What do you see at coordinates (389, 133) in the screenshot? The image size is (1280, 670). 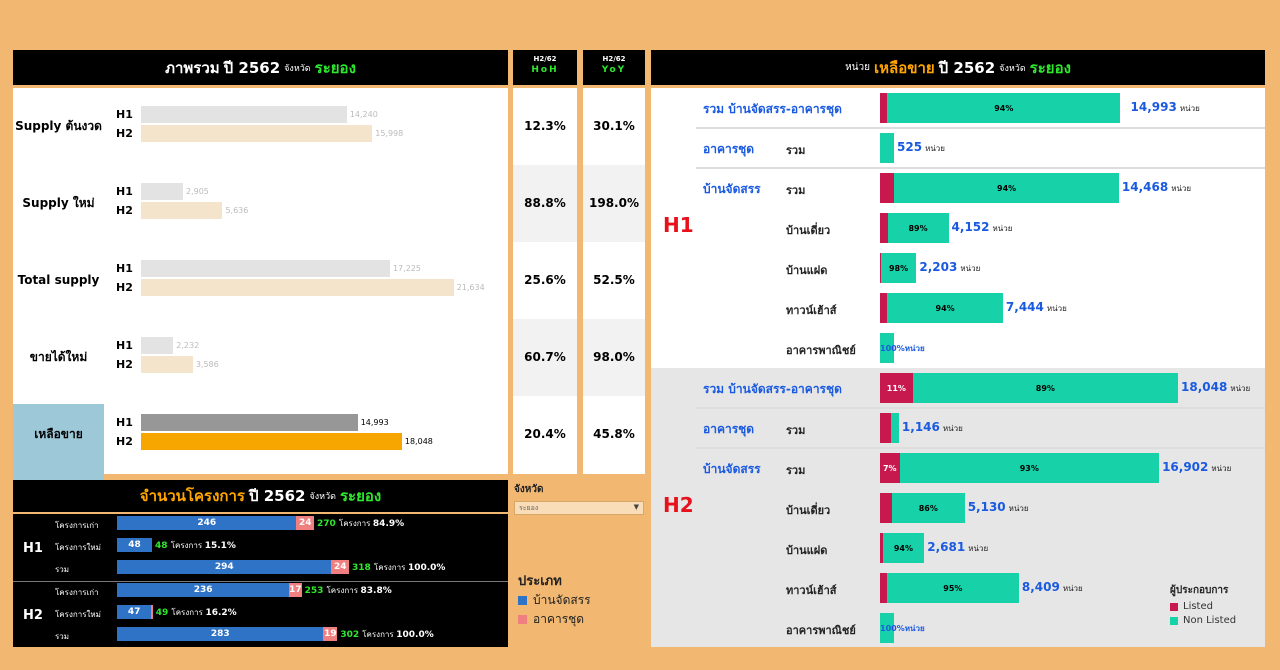 I see `overview-bar-value: 15,998` at bounding box center [389, 133].